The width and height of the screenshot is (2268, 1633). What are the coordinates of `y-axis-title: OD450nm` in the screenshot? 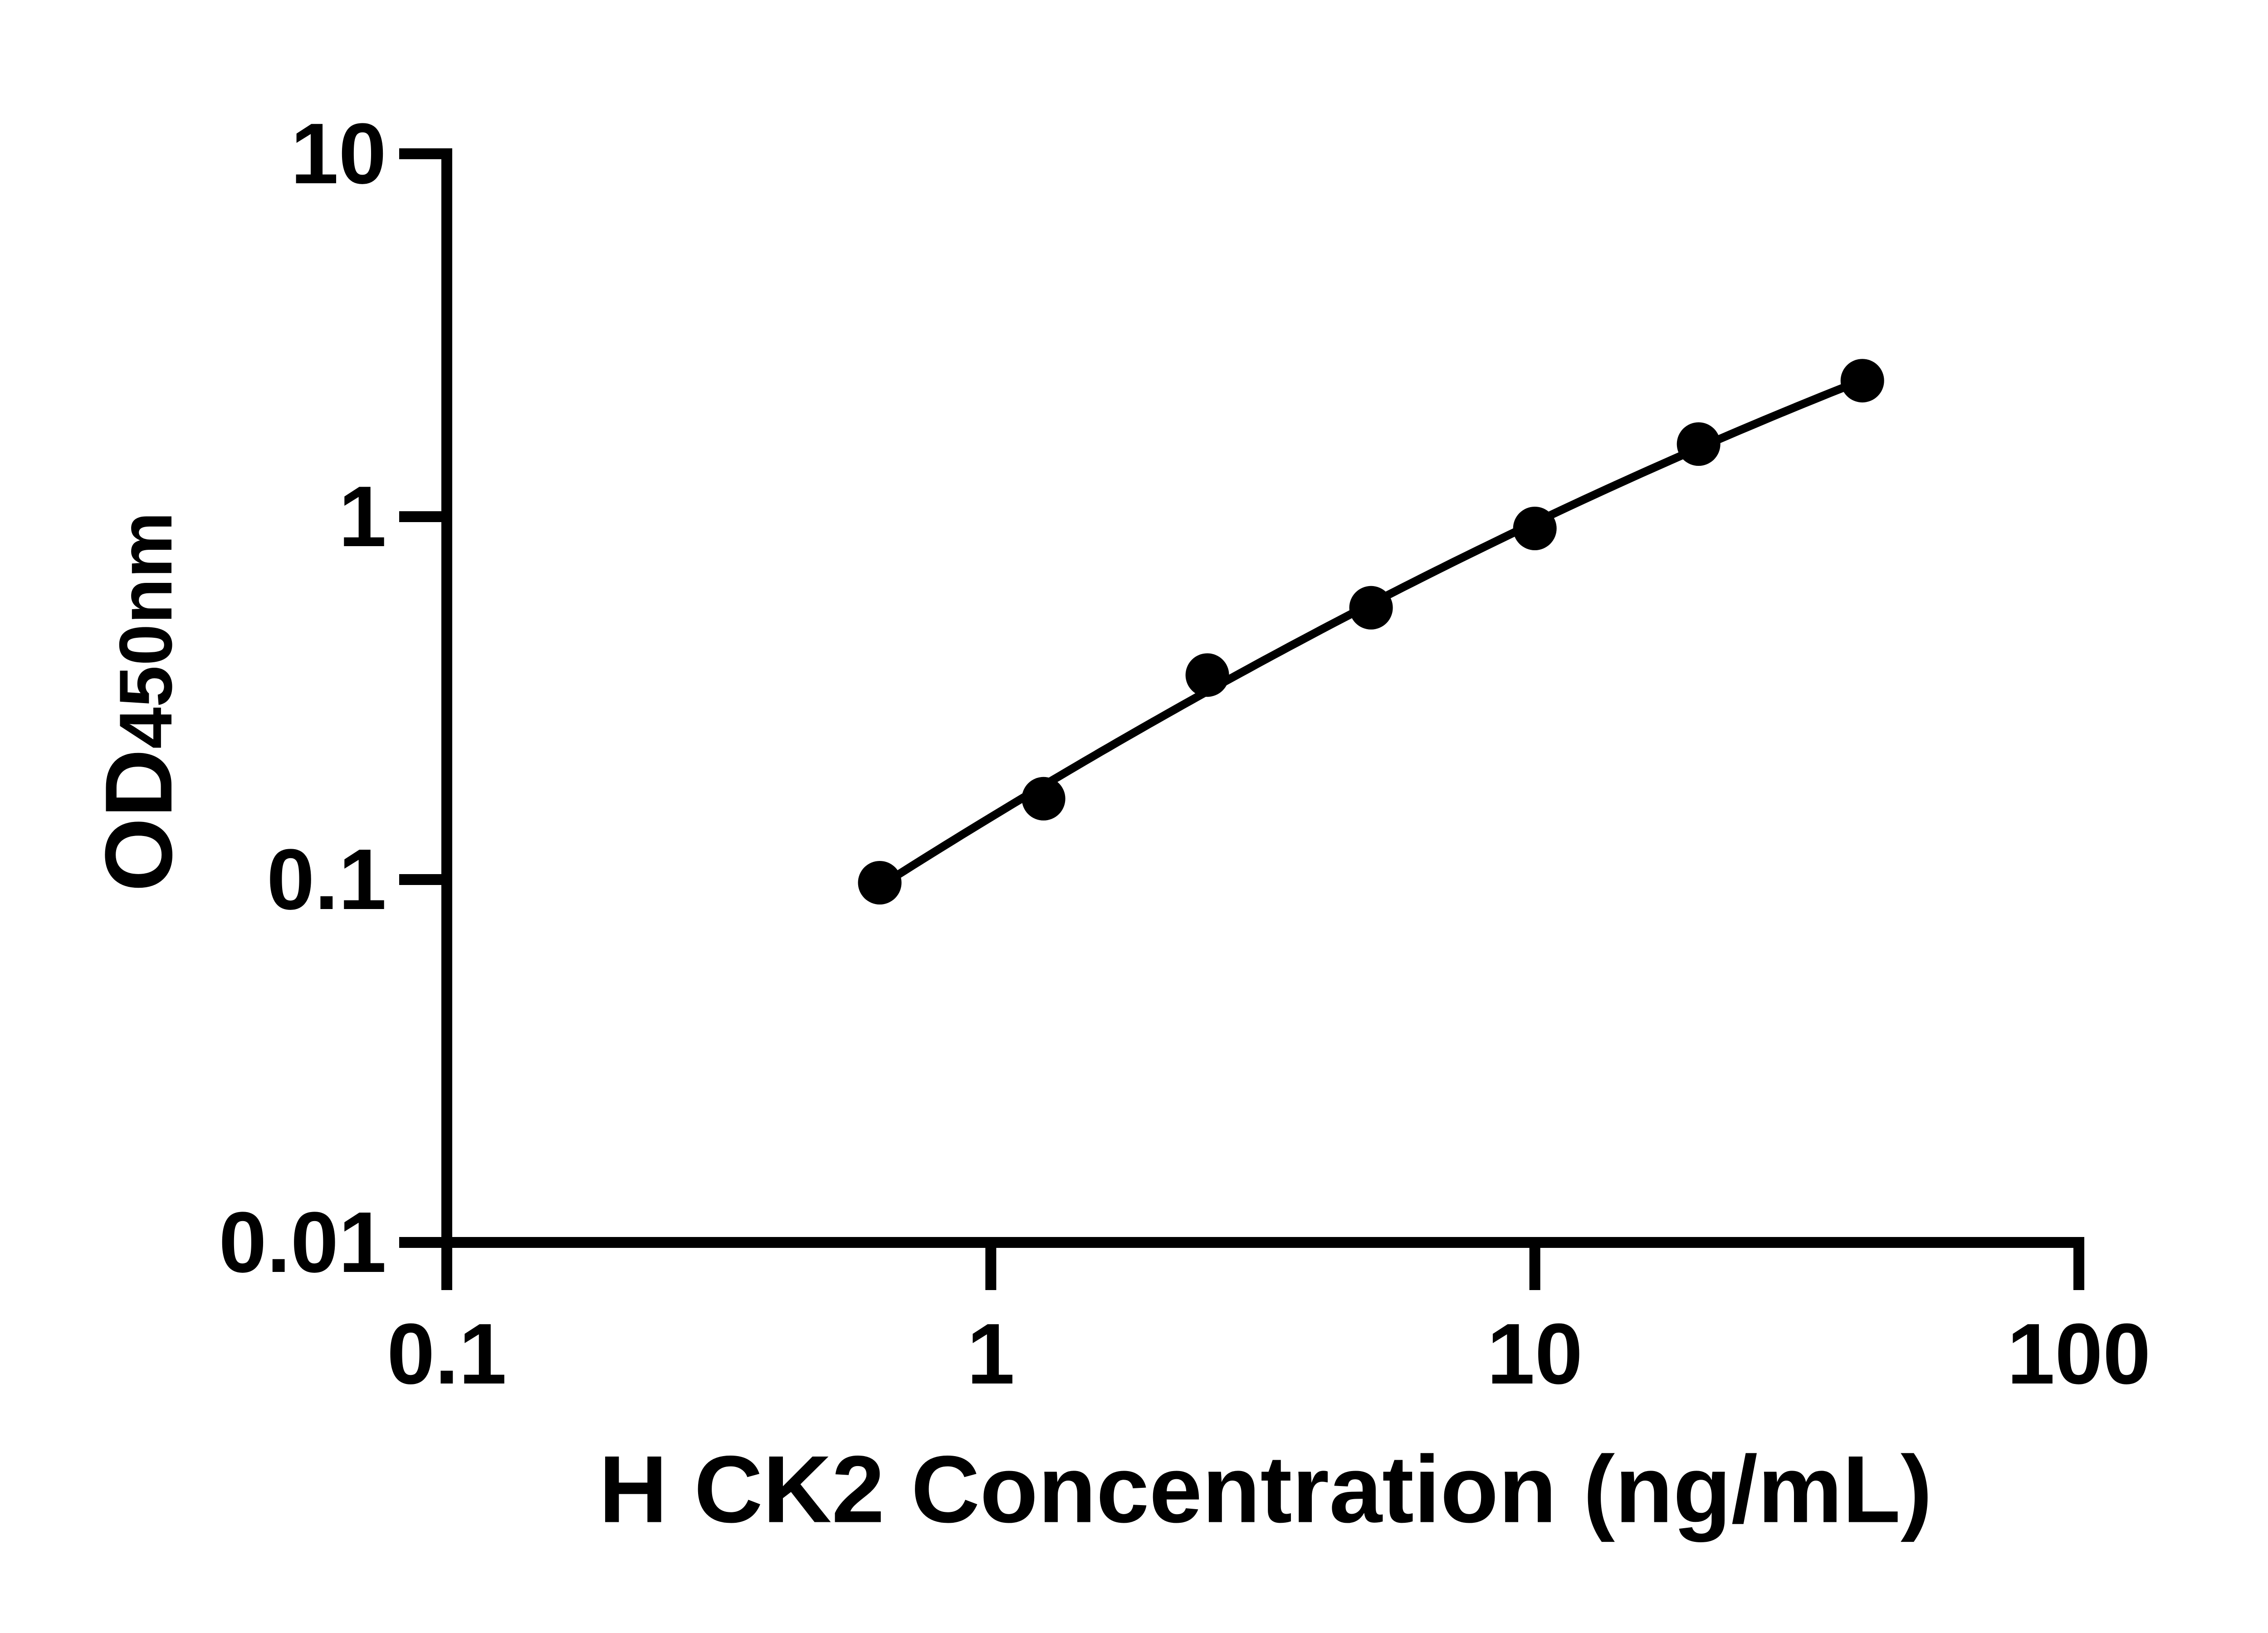 It's located at (139, 702).